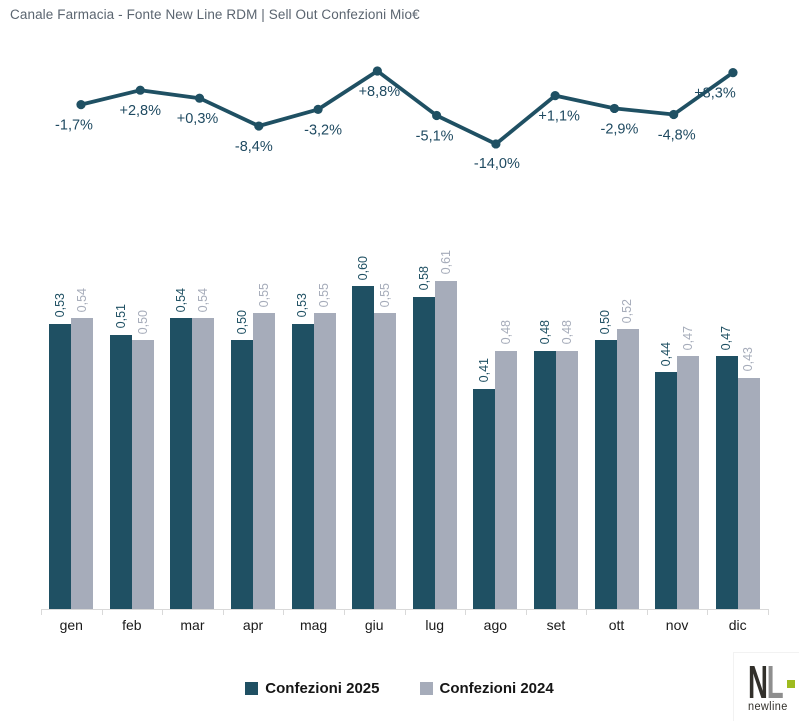  I want to click on legend-item-2024: Confezioni 2024, so click(486, 688).